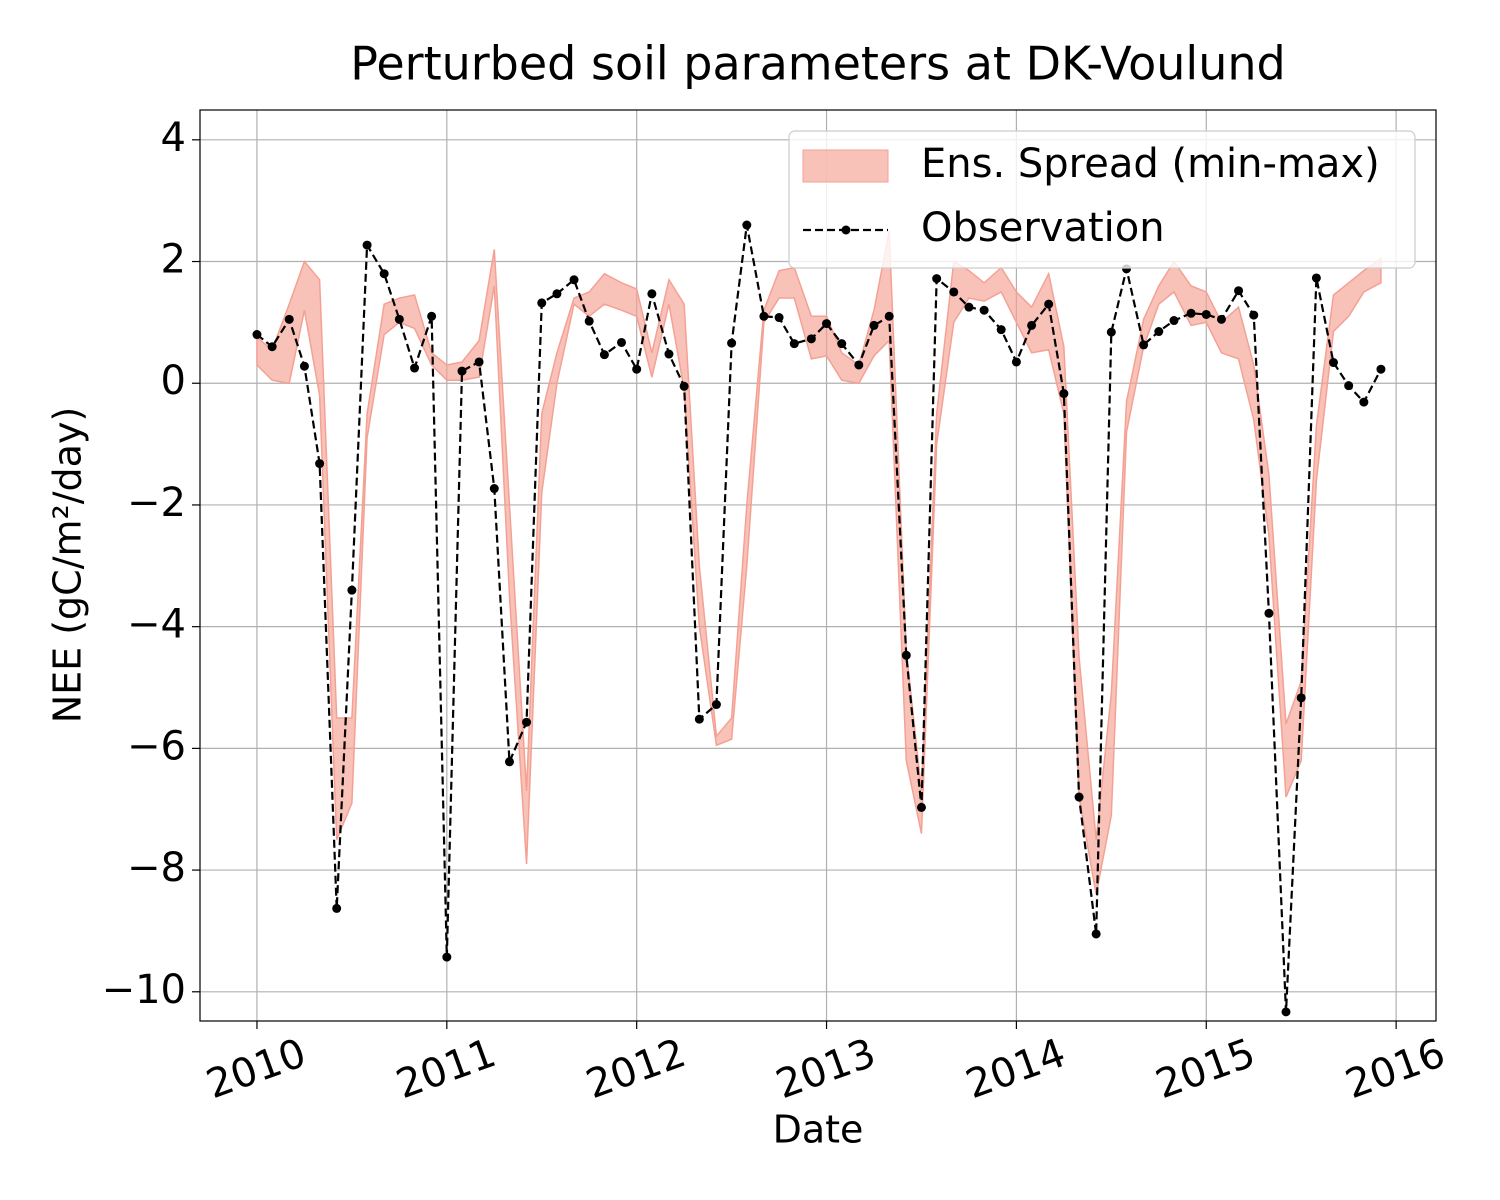  I want to click on legend-label: Observation, so click(1043, 228).